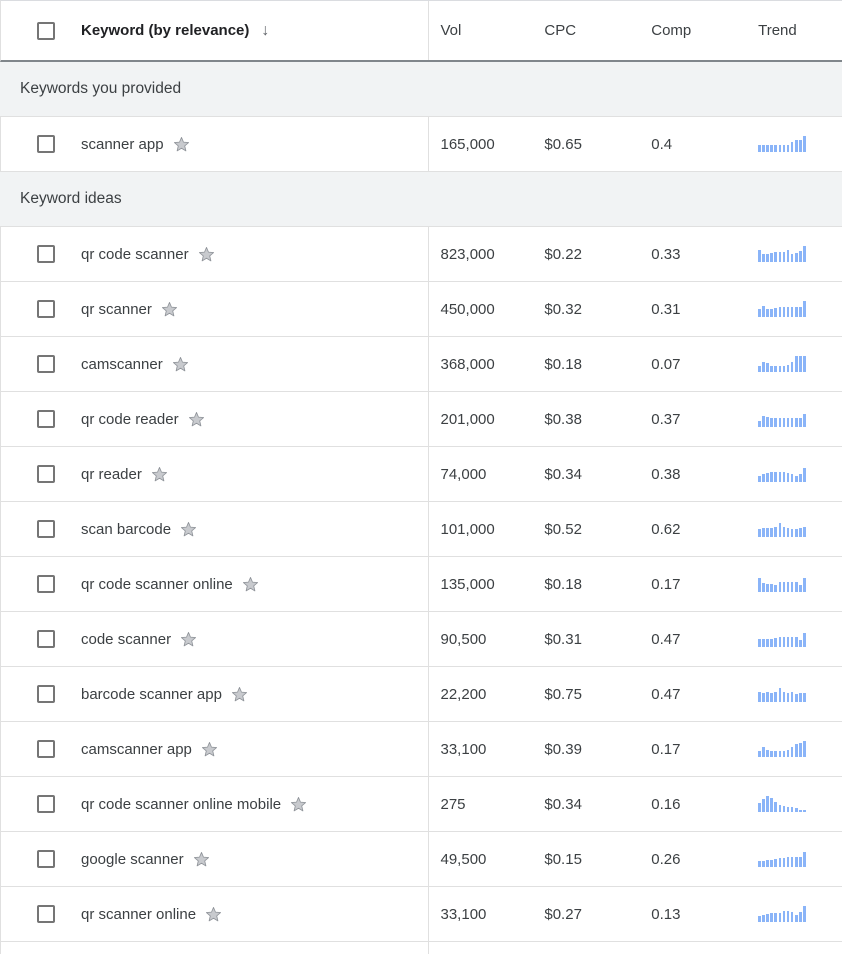  I want to click on vol-value: 101,000, so click(467, 529).